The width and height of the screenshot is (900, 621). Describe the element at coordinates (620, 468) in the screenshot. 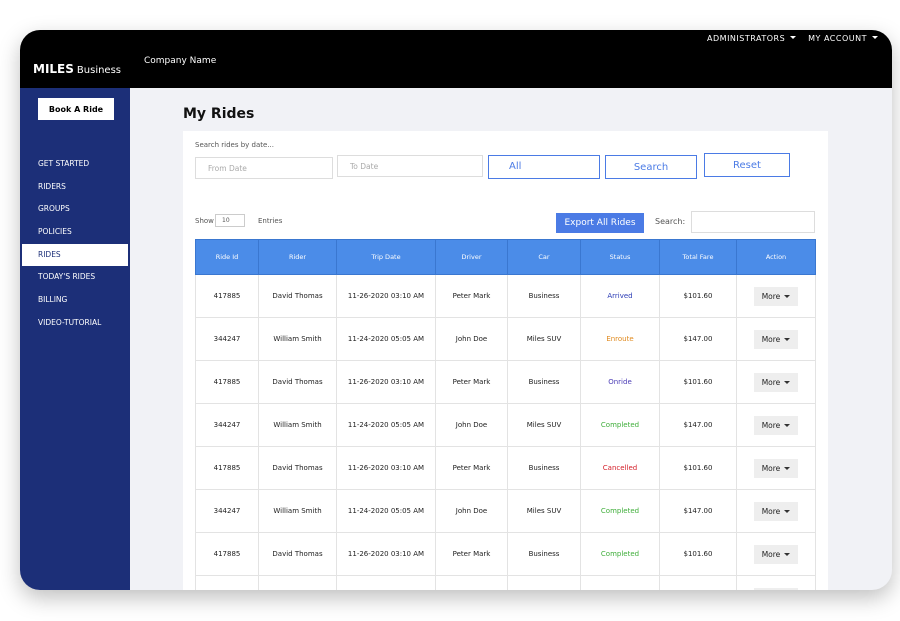

I see `cell: Cancelled` at that location.